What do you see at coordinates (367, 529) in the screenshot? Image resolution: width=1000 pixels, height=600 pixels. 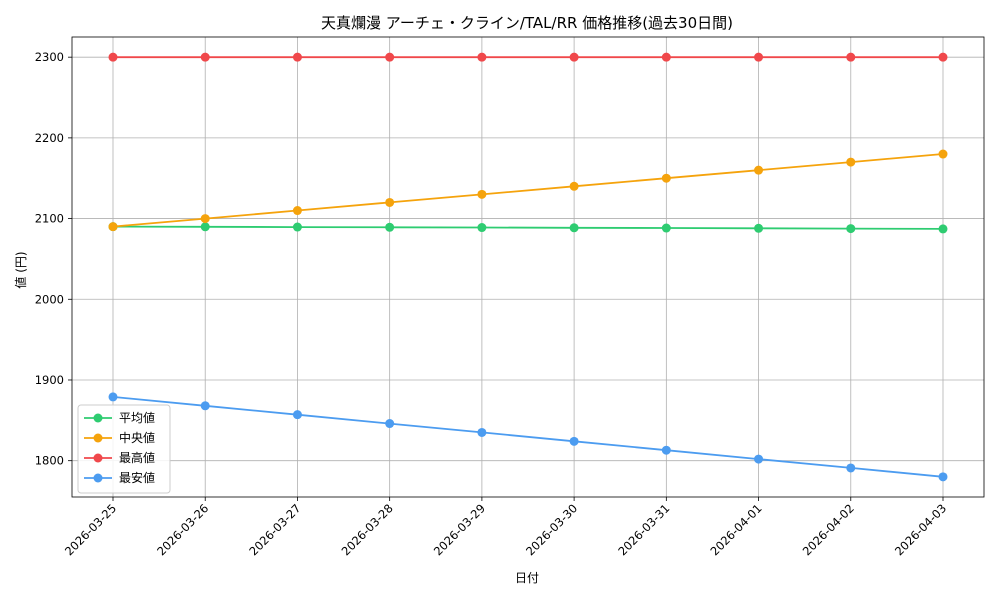 I see `x-tick-label: 2026-03-28` at bounding box center [367, 529].